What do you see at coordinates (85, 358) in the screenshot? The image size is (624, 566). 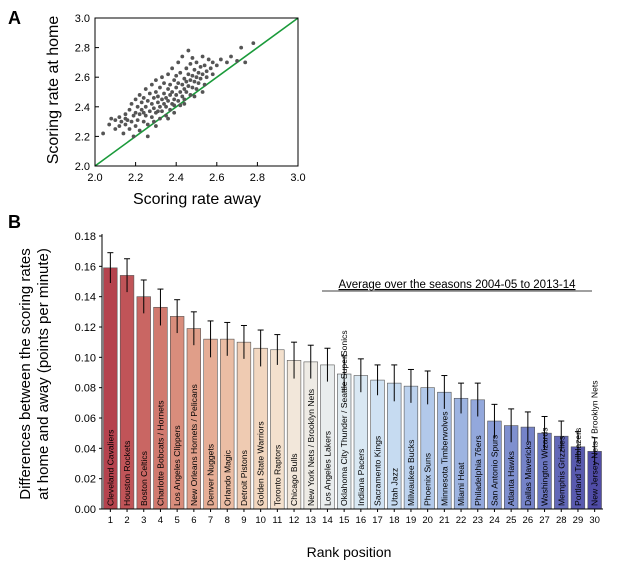 I see `bar-y-tick-label: 0.10` at bounding box center [85, 358].